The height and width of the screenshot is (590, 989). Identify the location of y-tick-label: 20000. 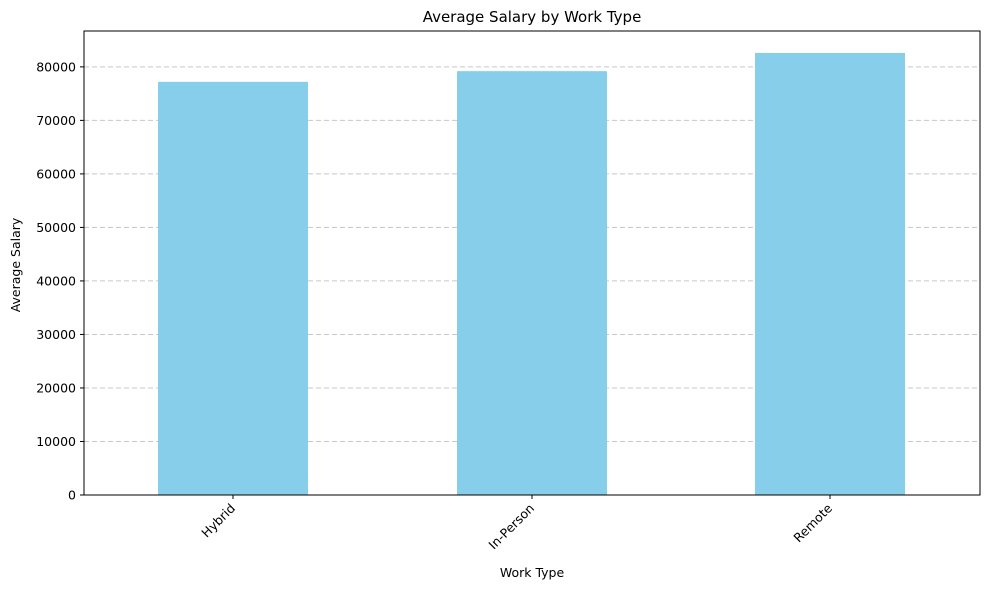
(56, 387).